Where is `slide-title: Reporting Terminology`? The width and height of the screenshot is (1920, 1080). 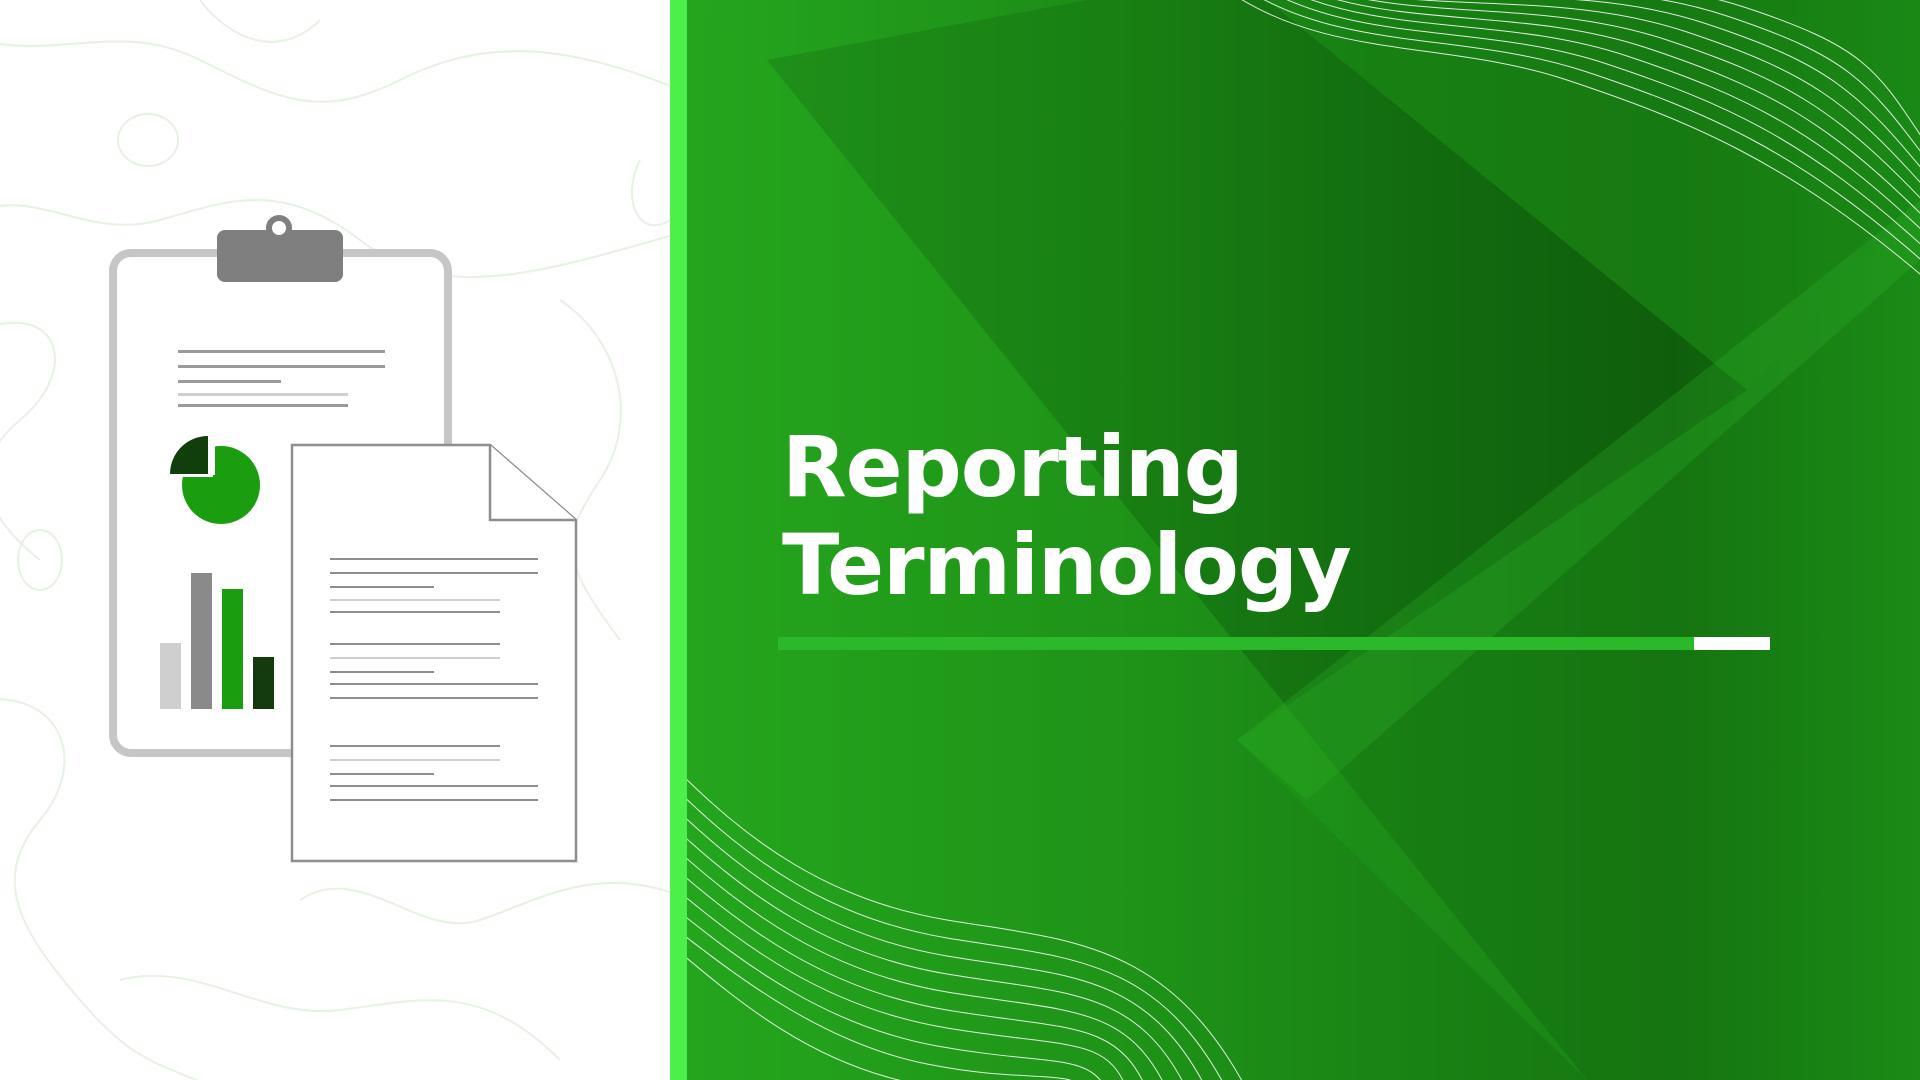
slide-title: Reporting Terminology is located at coordinates (1067, 516).